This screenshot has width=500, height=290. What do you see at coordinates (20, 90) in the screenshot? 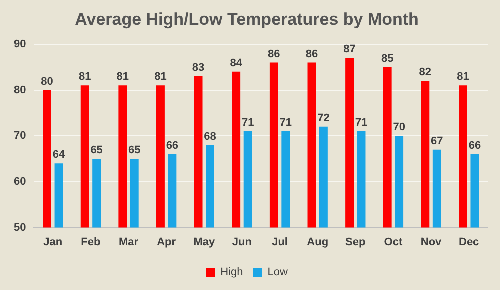
I see `y-tick-label: 80` at bounding box center [20, 90].